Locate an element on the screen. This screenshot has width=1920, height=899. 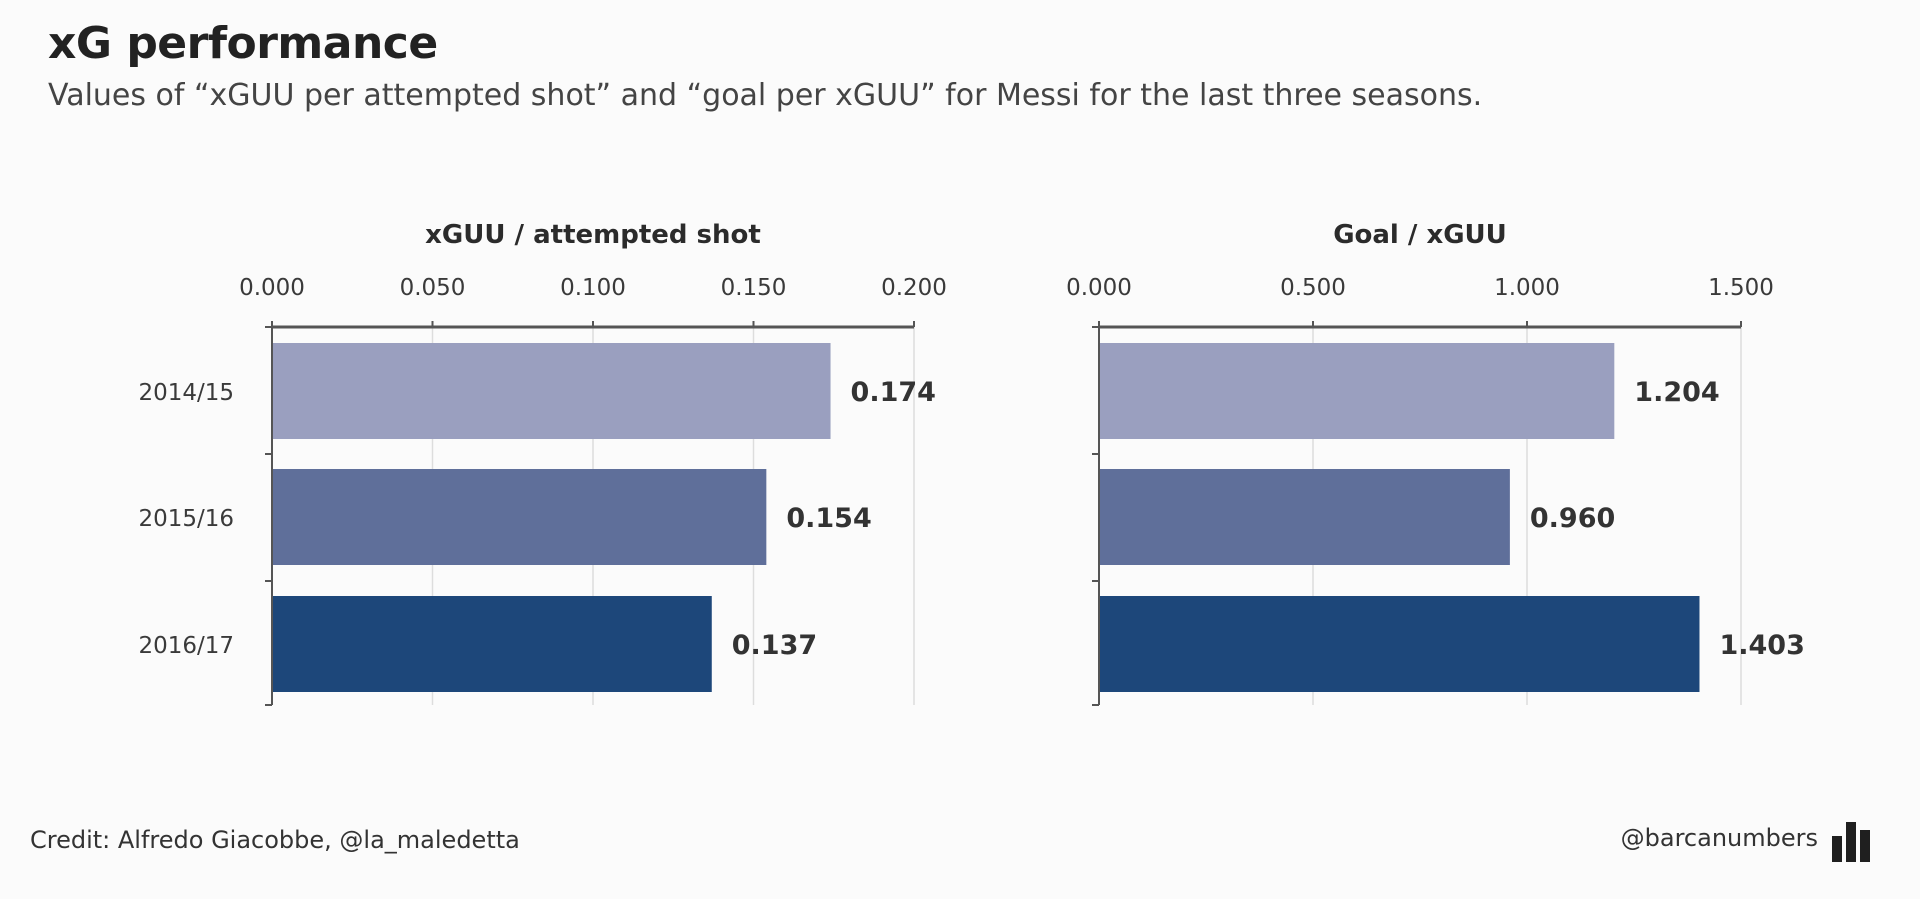
value-label: 0.174 is located at coordinates (893, 392).